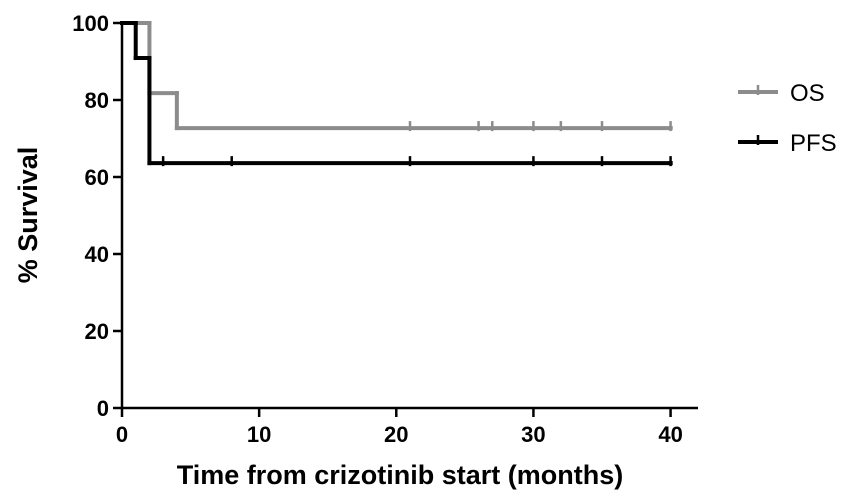 Image resolution: width=862 pixels, height=501 pixels. I want to click on y-tick-label: 0, so click(103, 408).